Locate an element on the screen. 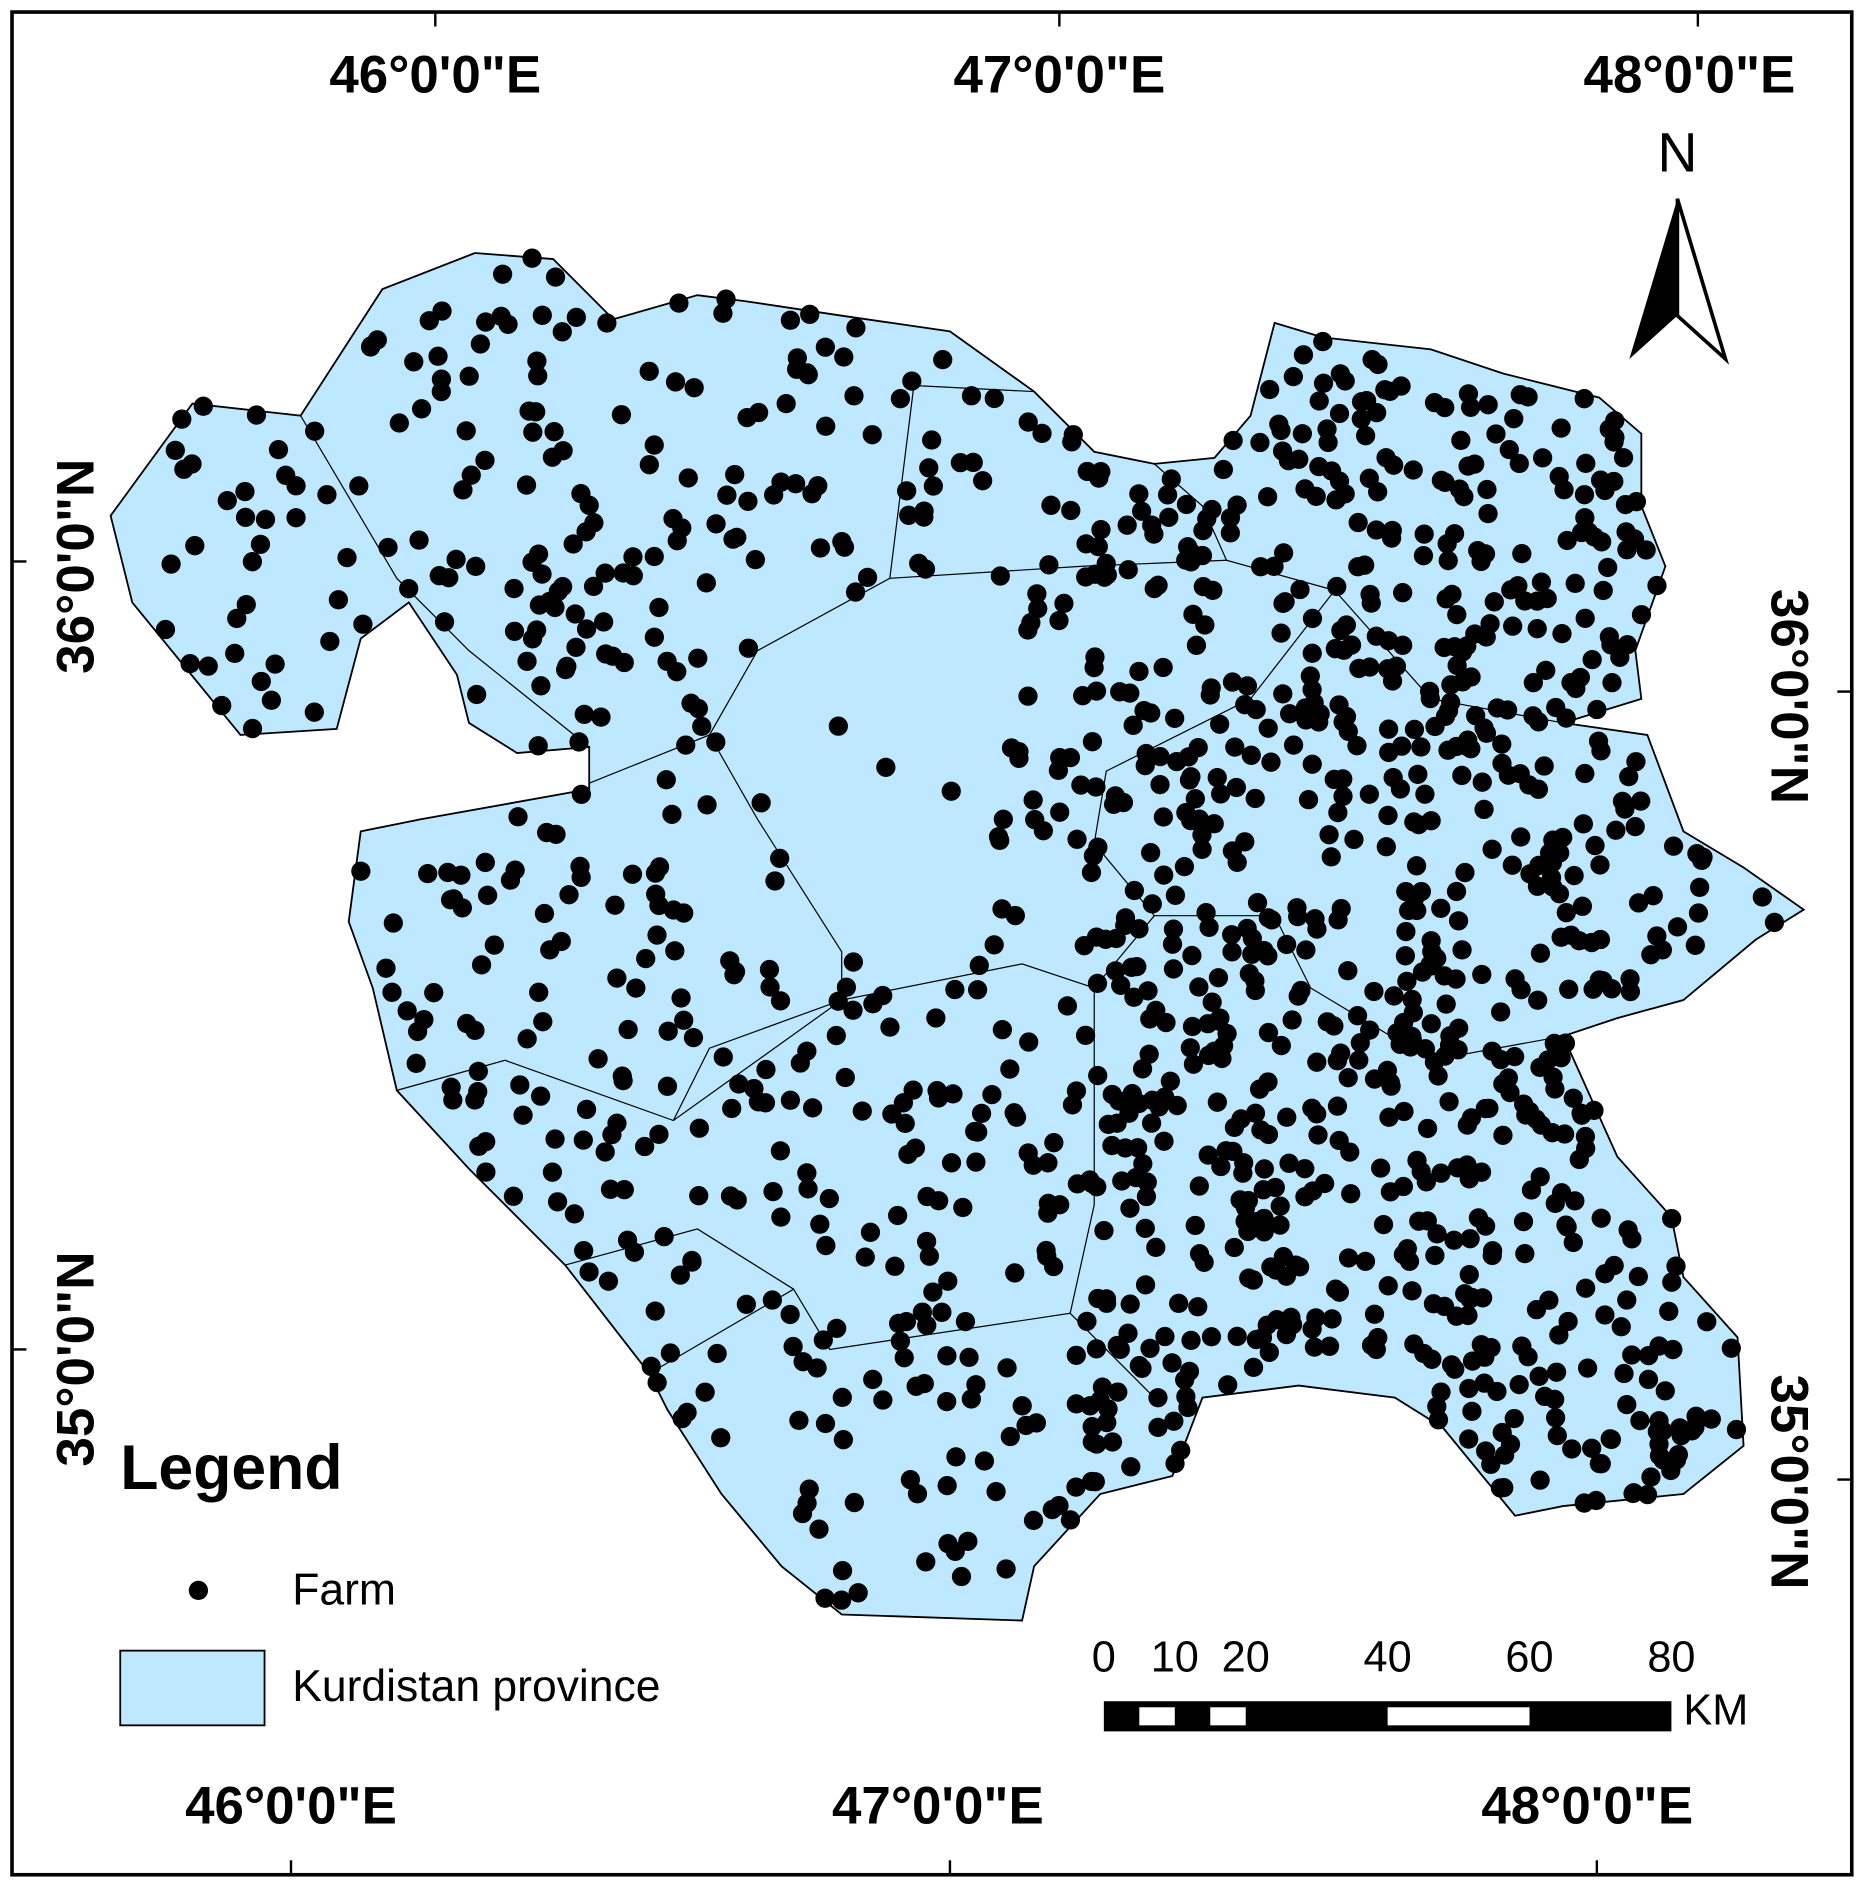 This screenshot has height=1888, width=1865. legend-farm-symbol is located at coordinates (198, 1590).